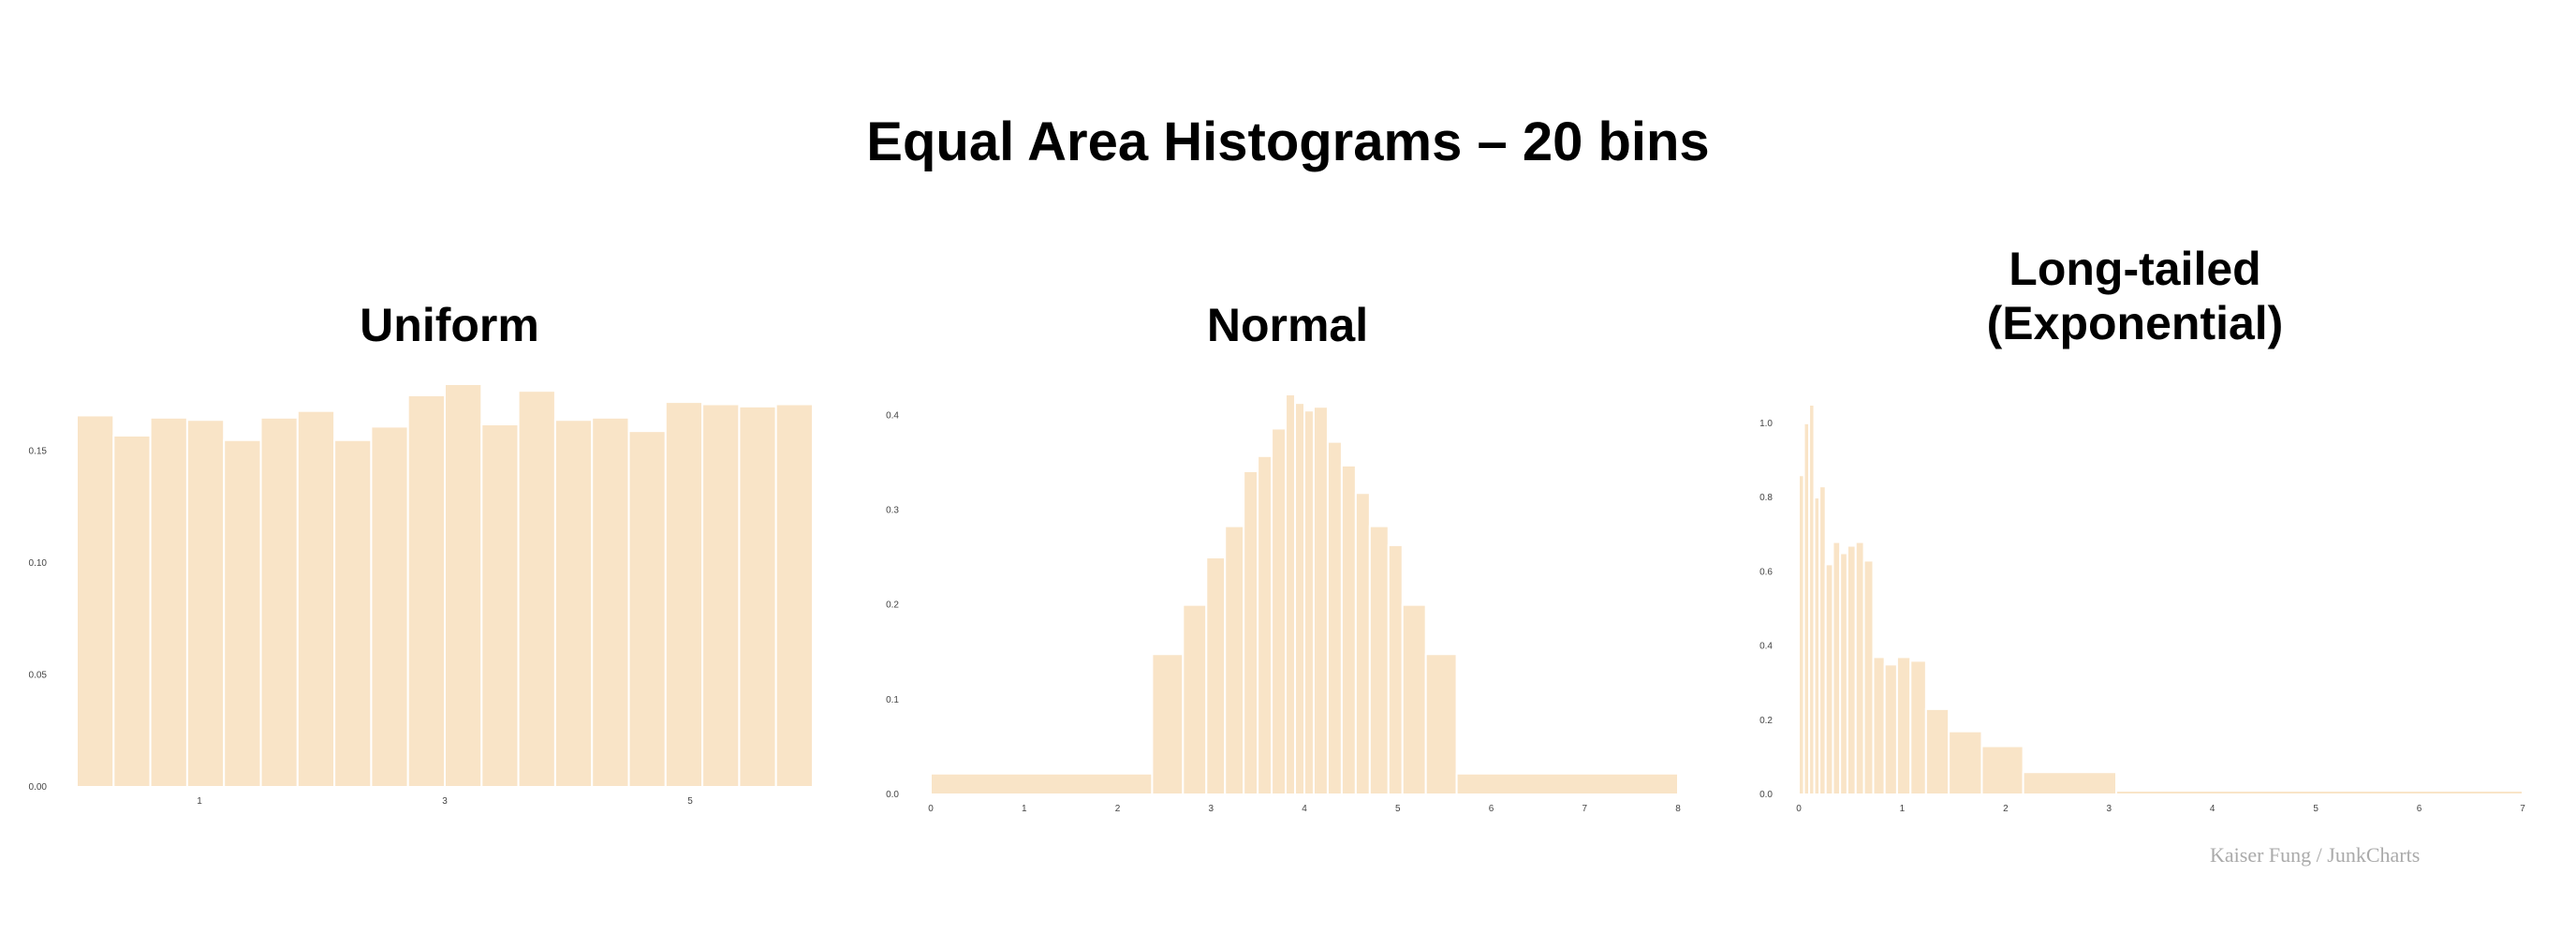 The width and height of the screenshot is (2576, 949). I want to click on y-tick-label: 0.15, so click(38, 452).